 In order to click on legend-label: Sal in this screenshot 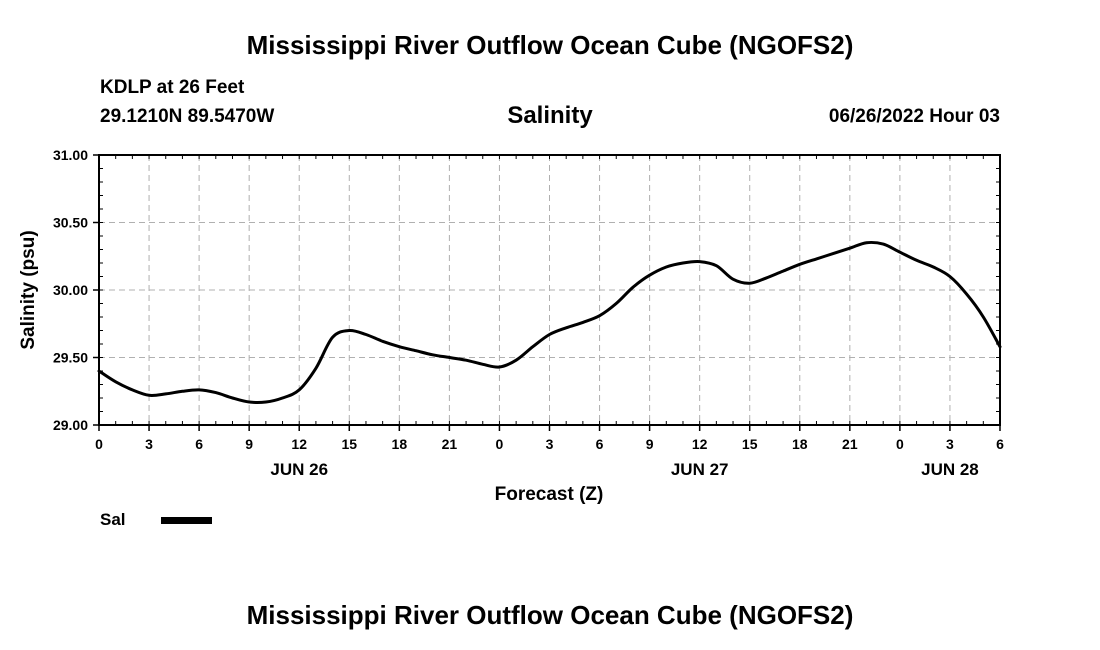, I will do `click(113, 519)`.